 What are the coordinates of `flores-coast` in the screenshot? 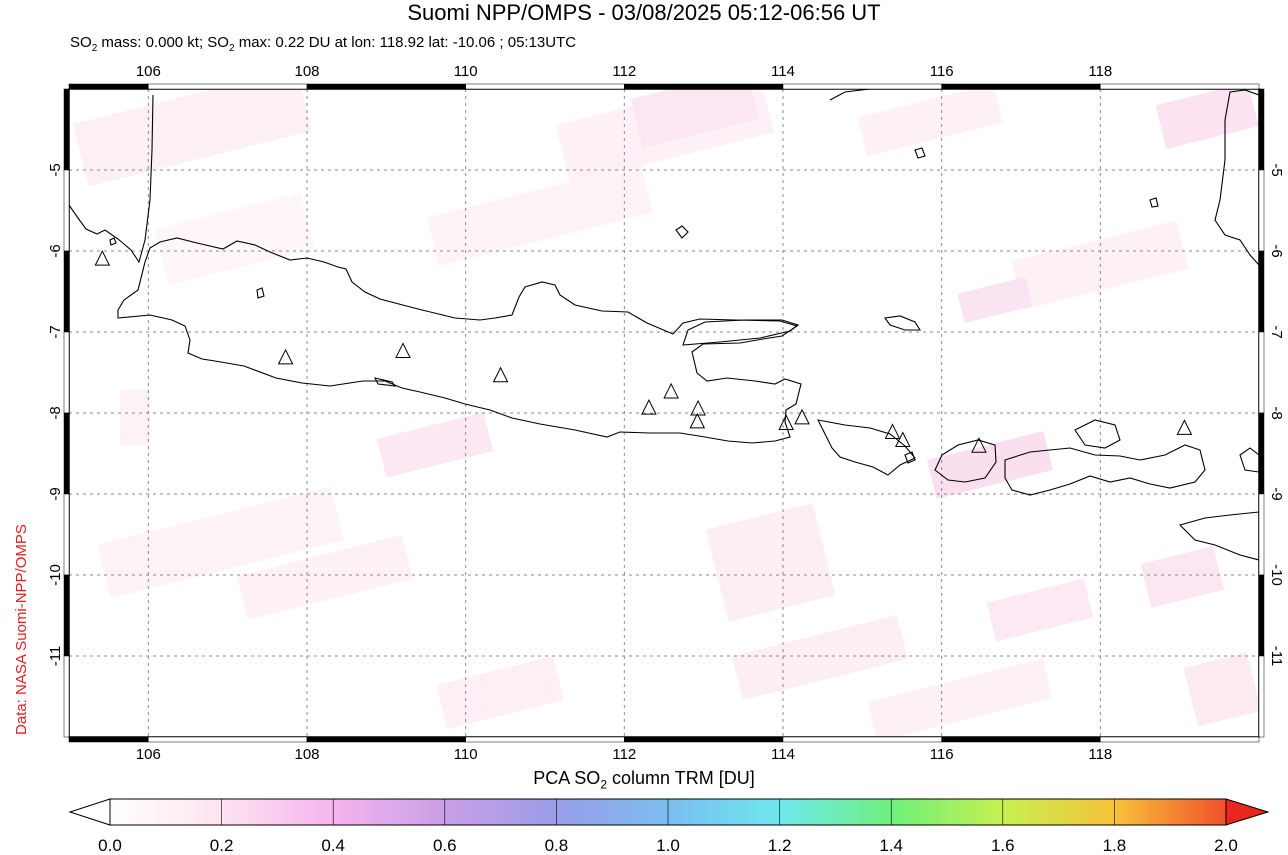 It's located at (1249, 460).